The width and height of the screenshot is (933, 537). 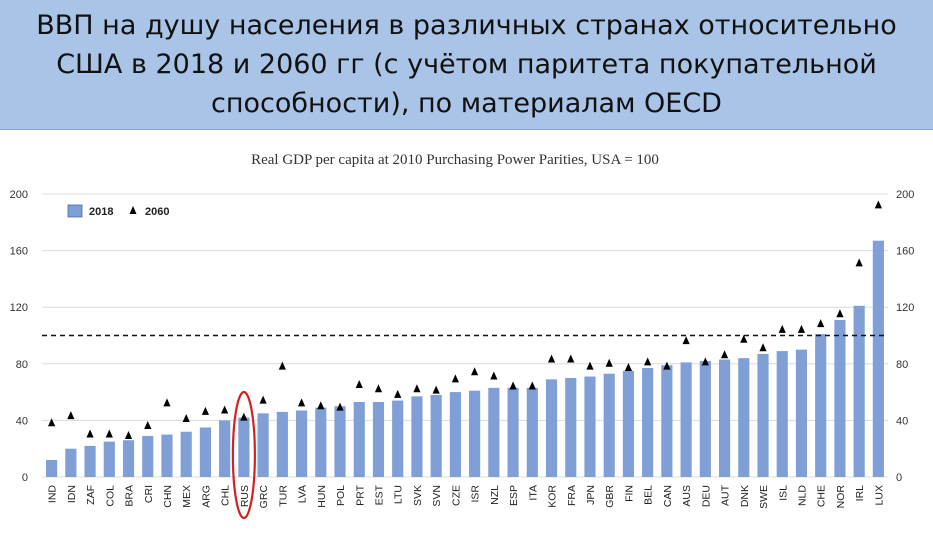 What do you see at coordinates (91, 495) in the screenshot?
I see `x-tick-zaf: ZAF` at bounding box center [91, 495].